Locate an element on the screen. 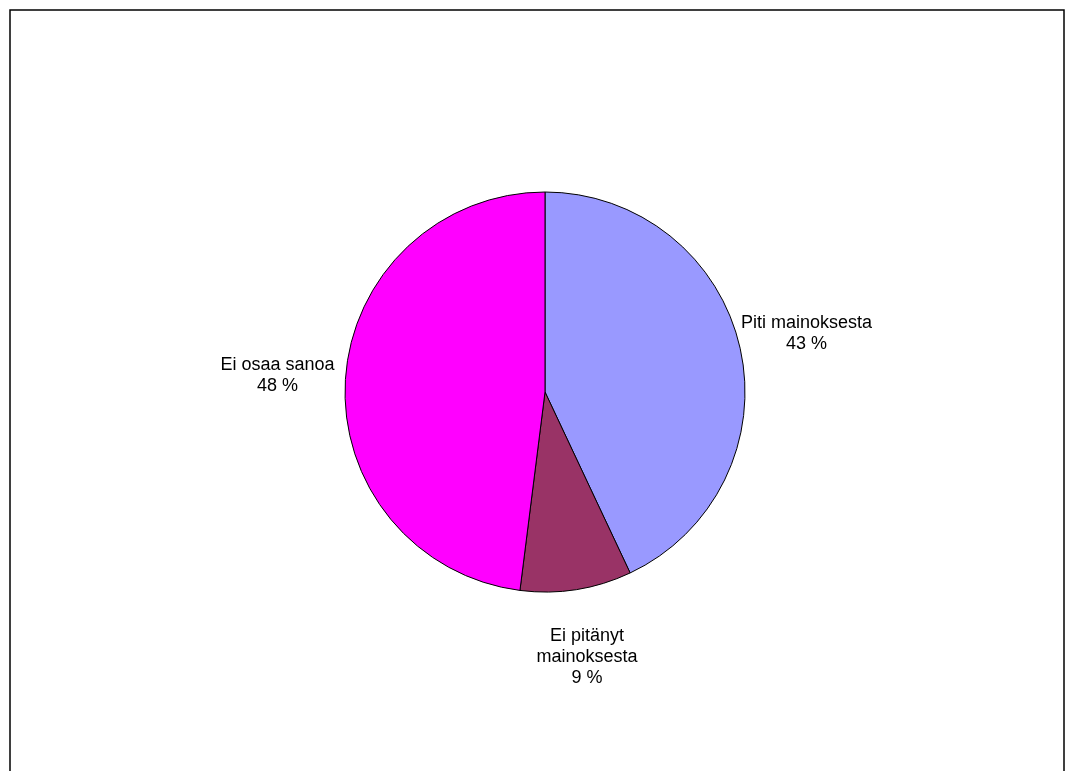  slice-label: Ei osaa sanoa is located at coordinates (278, 363).